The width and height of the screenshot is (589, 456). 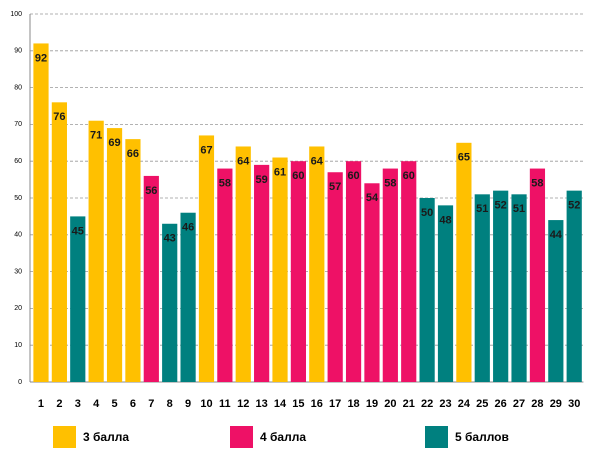 I want to click on y-tick-label: 20, so click(x=18, y=308).